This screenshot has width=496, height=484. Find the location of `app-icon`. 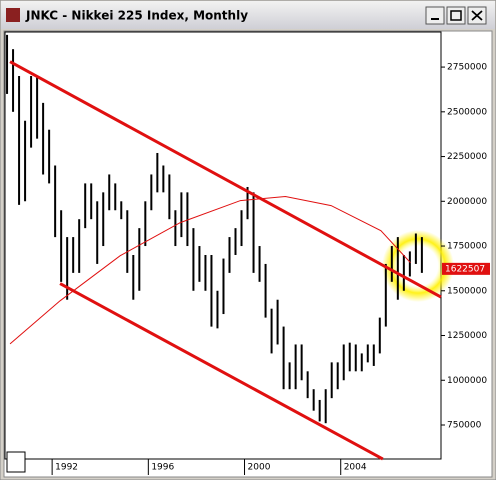

app-icon is located at coordinates (13, 15).